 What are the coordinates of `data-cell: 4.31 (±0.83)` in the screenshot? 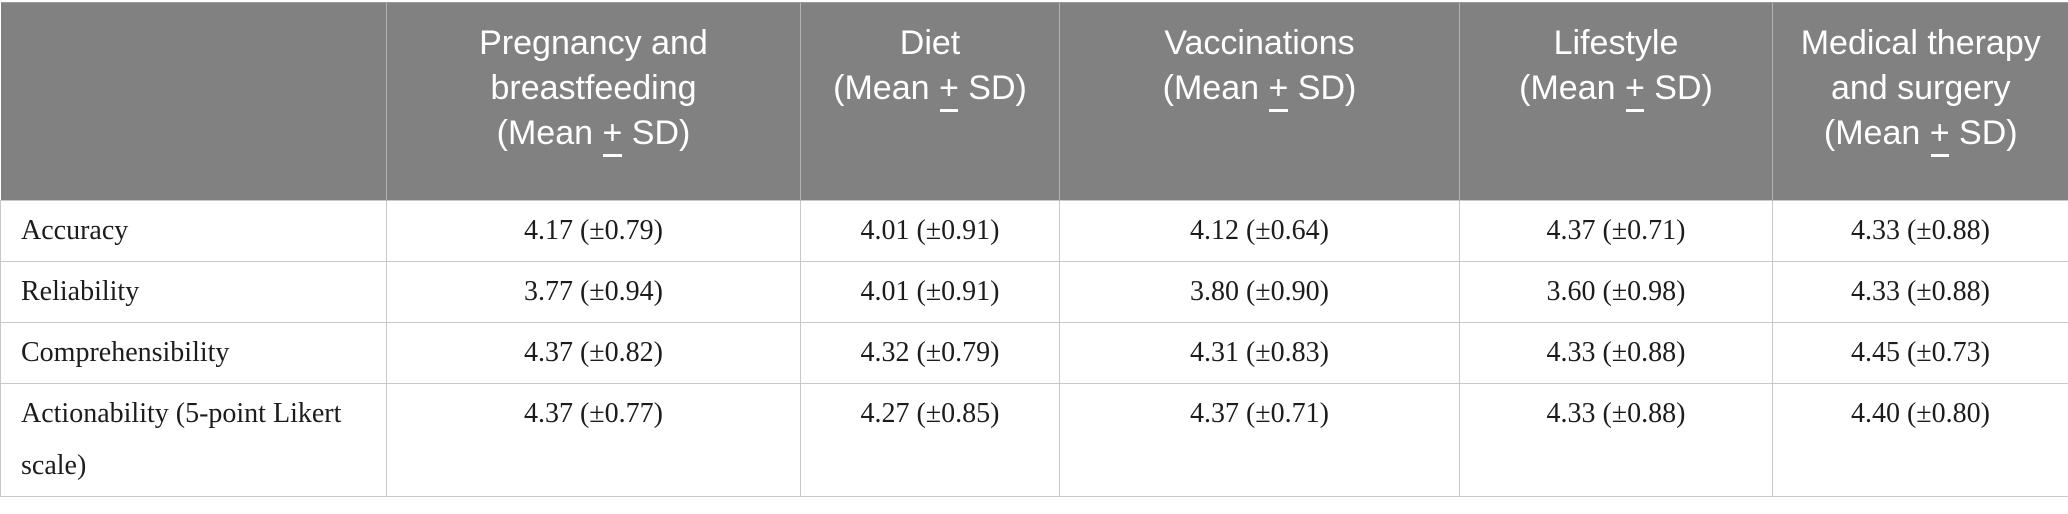 It's located at (1260, 353).